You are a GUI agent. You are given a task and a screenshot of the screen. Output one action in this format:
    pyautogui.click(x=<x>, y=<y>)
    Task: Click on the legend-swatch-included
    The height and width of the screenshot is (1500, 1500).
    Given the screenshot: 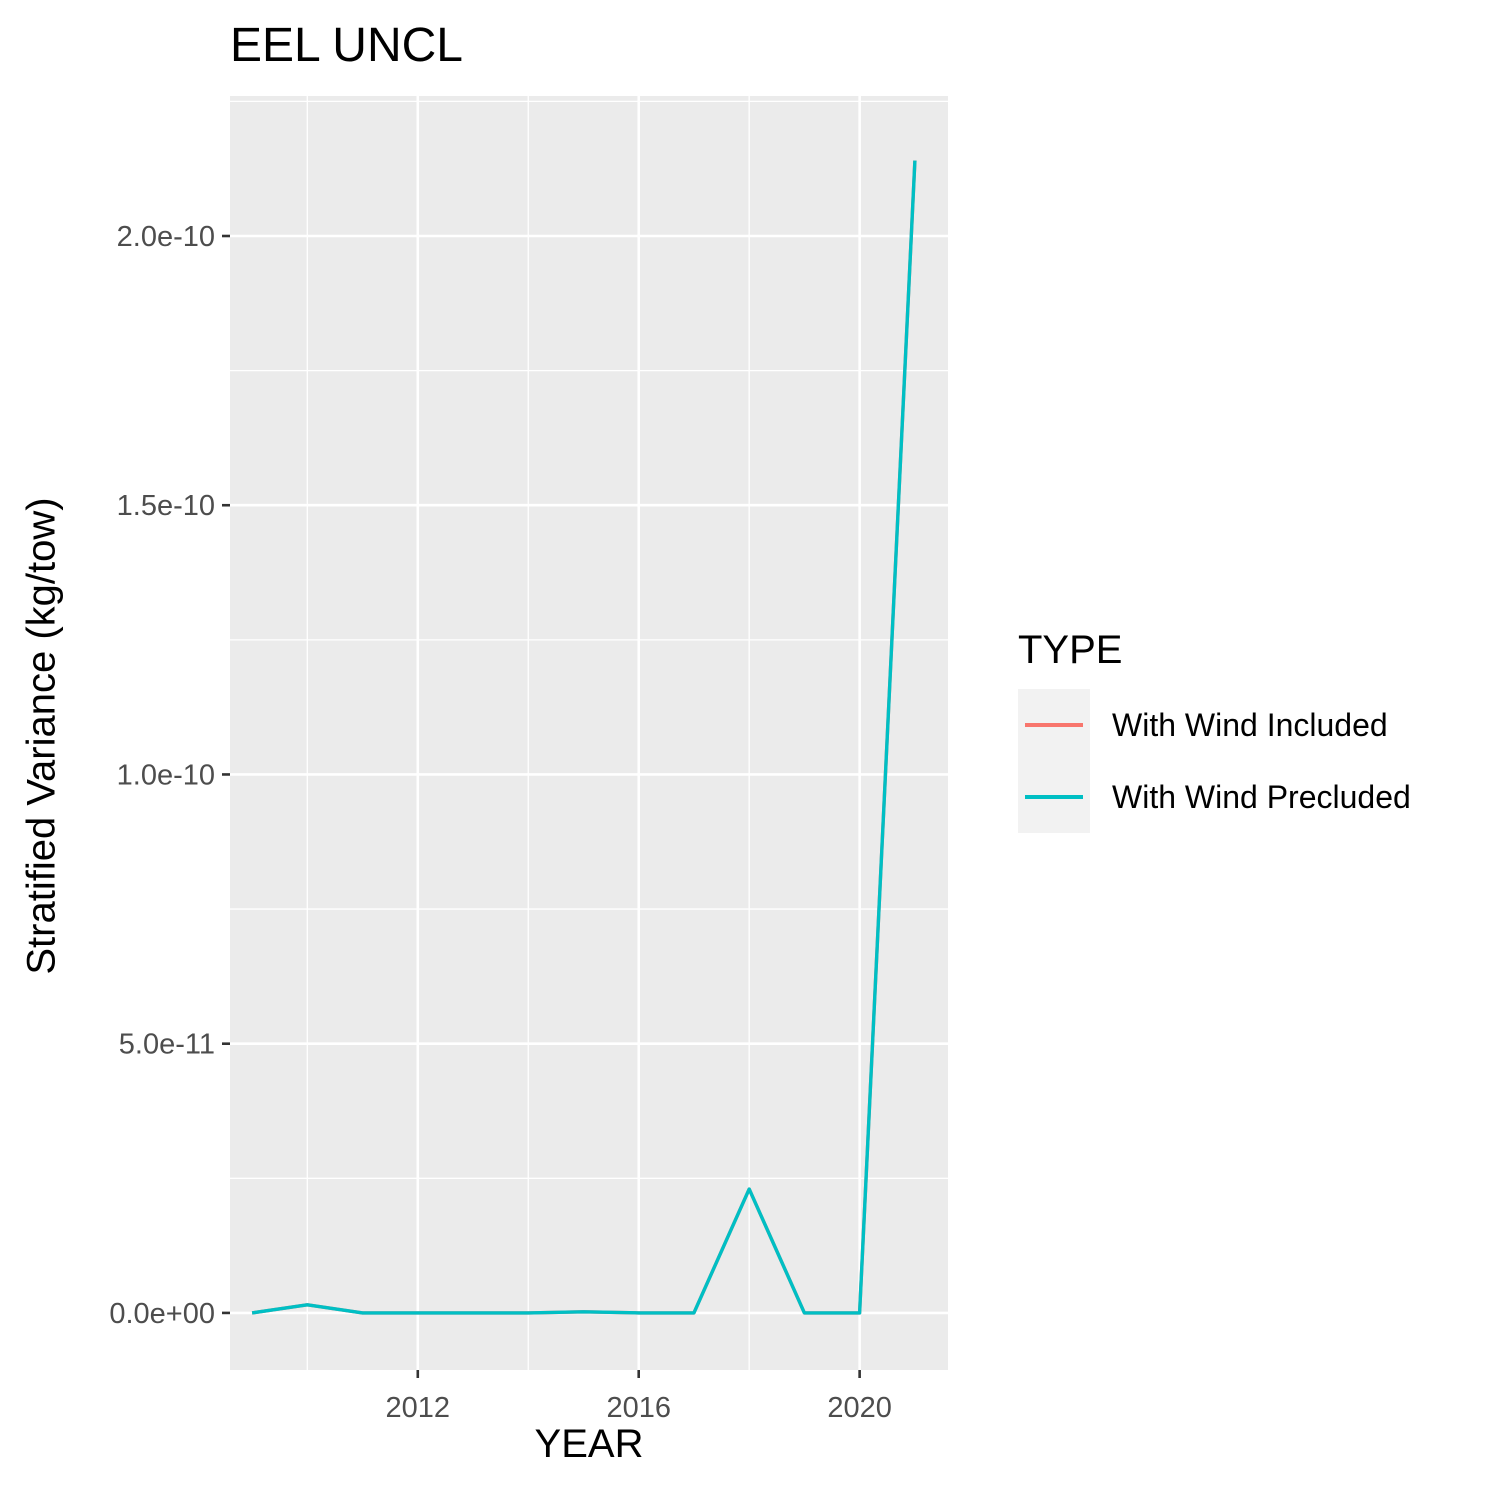 What is the action you would take?
    pyautogui.click(x=1054, y=725)
    